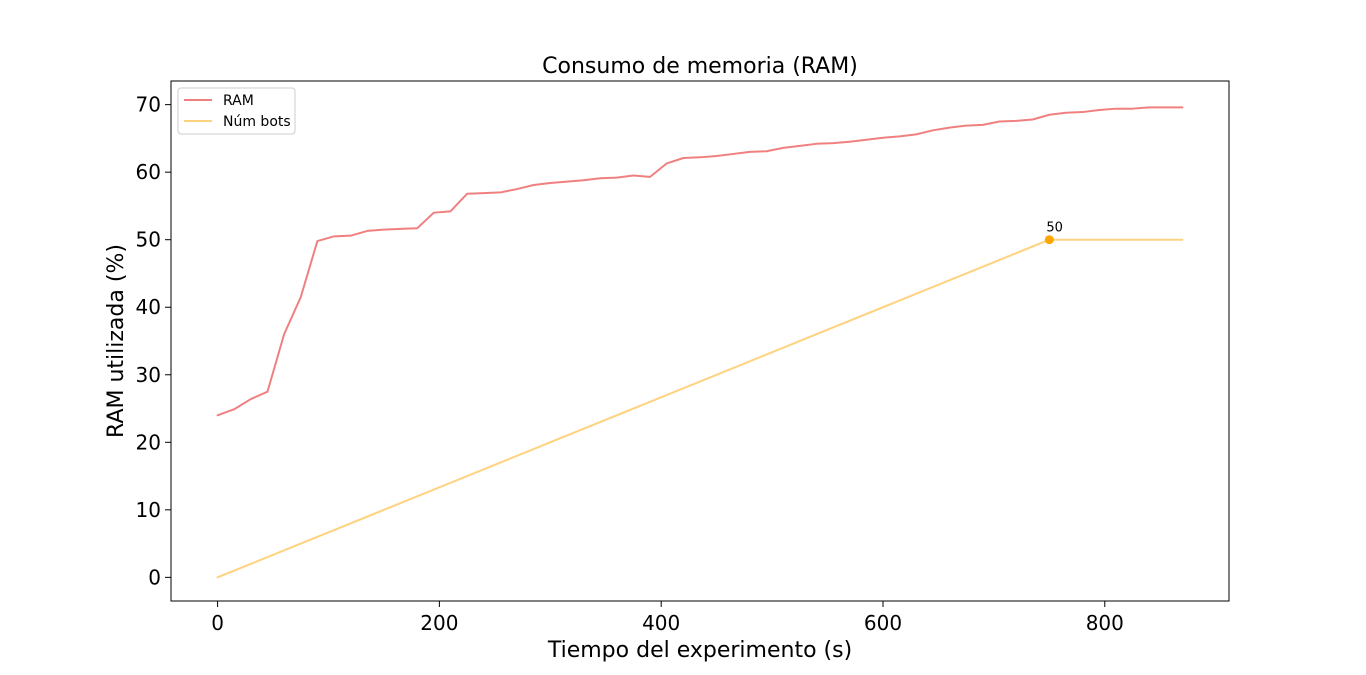 This screenshot has width=1366, height=675. I want to click on legend-entry-1: Núm bots, so click(257, 122).